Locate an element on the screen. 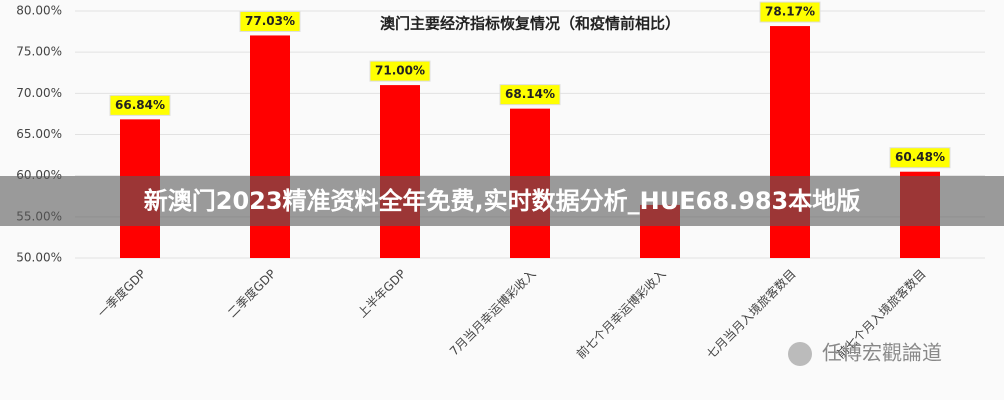  watermark-icon is located at coordinates (800, 354).